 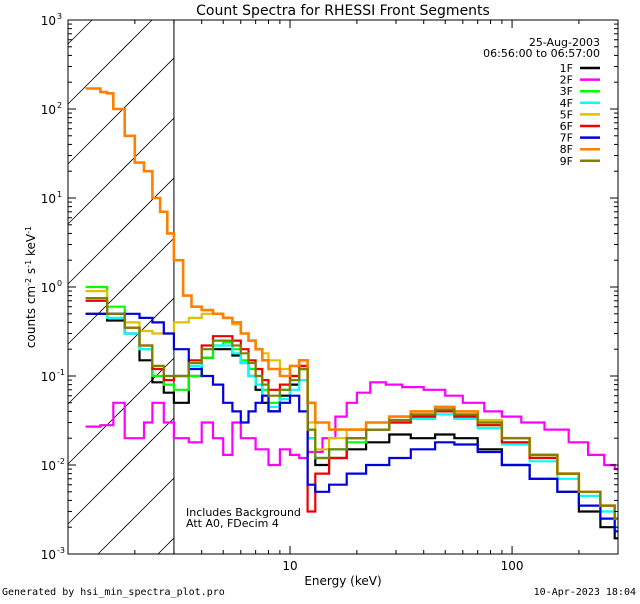 What do you see at coordinates (402, 566) in the screenshot?
I see `x-tick-labels: 10 100` at bounding box center [402, 566].